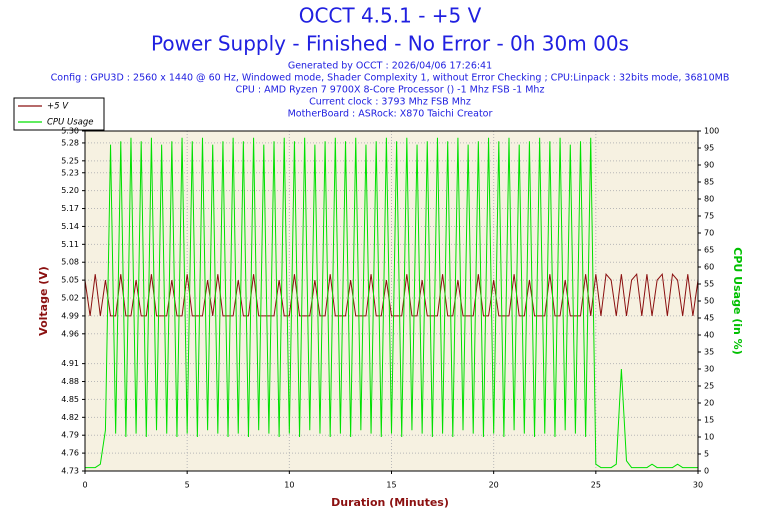 The image size is (780, 520). I want to click on y2-tick-label: 10, so click(709, 437).